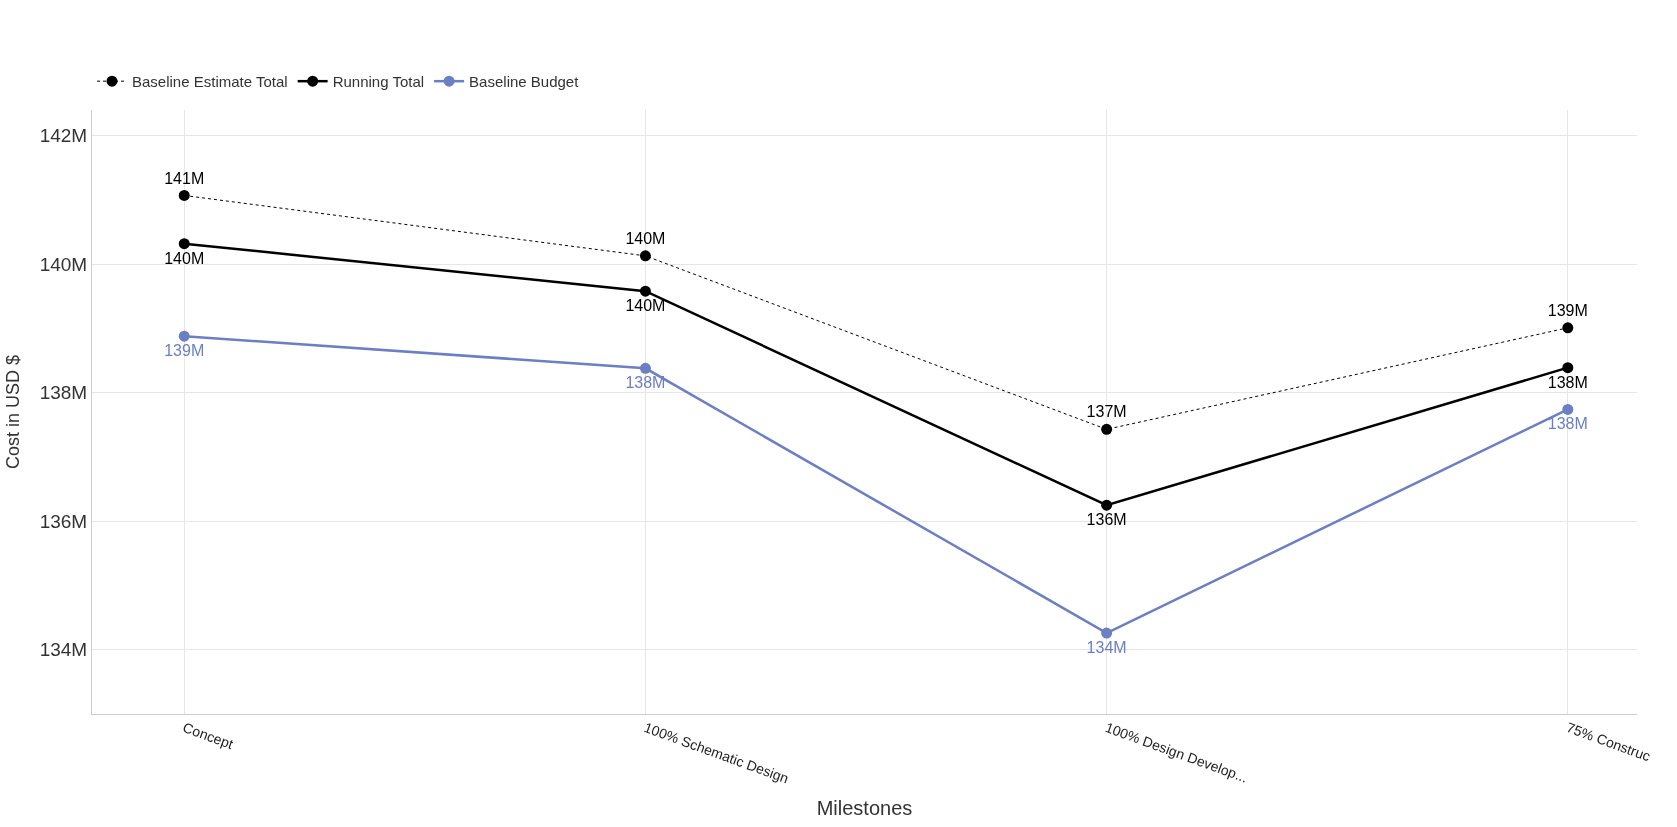  I want to click on y-tick-label: 138M, so click(63, 393).